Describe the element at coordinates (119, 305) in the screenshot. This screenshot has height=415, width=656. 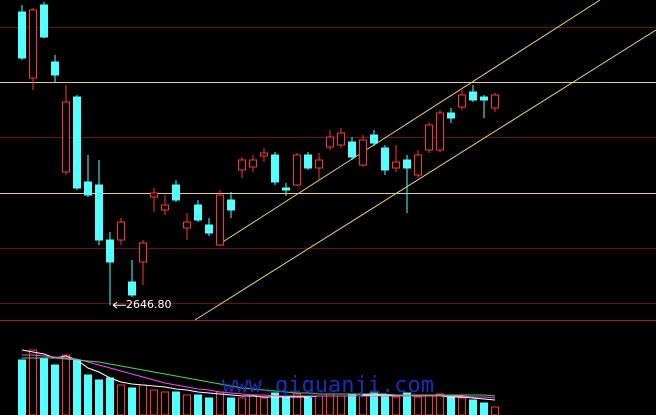
I see `annotation-arrow` at that location.